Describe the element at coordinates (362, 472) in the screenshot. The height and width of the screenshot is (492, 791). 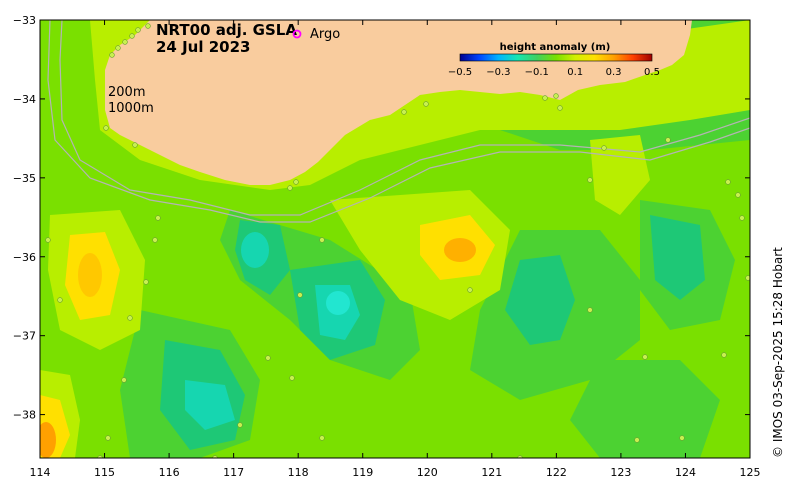
I see `x-tick-label: 119` at that location.